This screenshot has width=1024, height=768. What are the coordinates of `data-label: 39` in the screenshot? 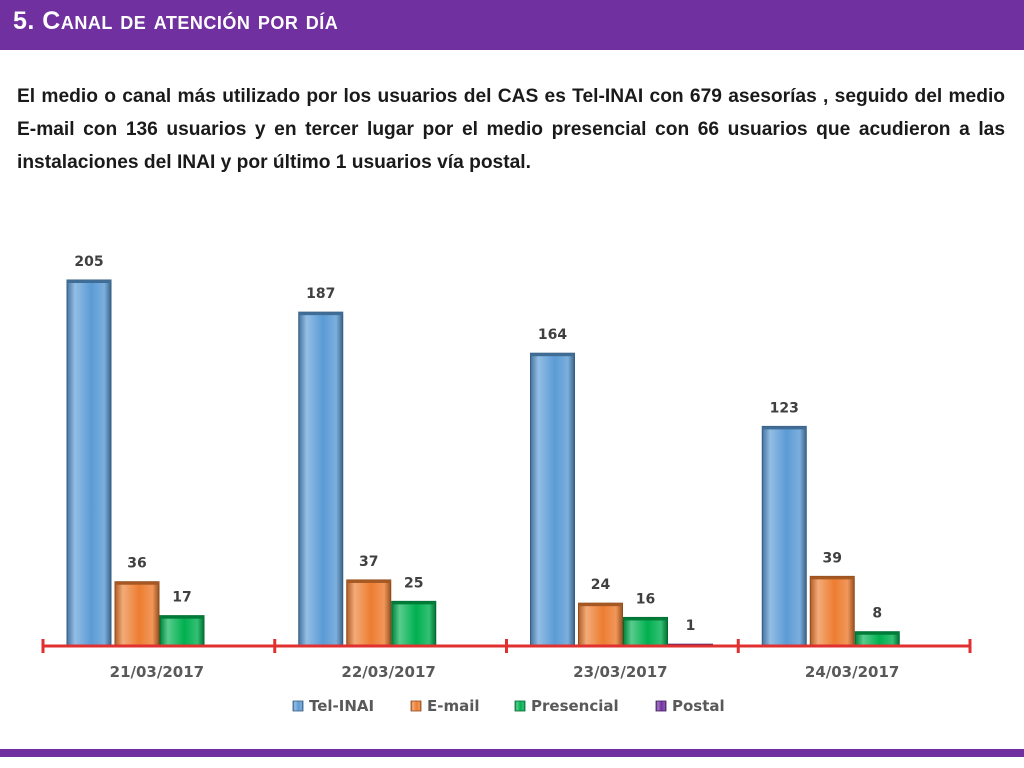 It's located at (832, 558).